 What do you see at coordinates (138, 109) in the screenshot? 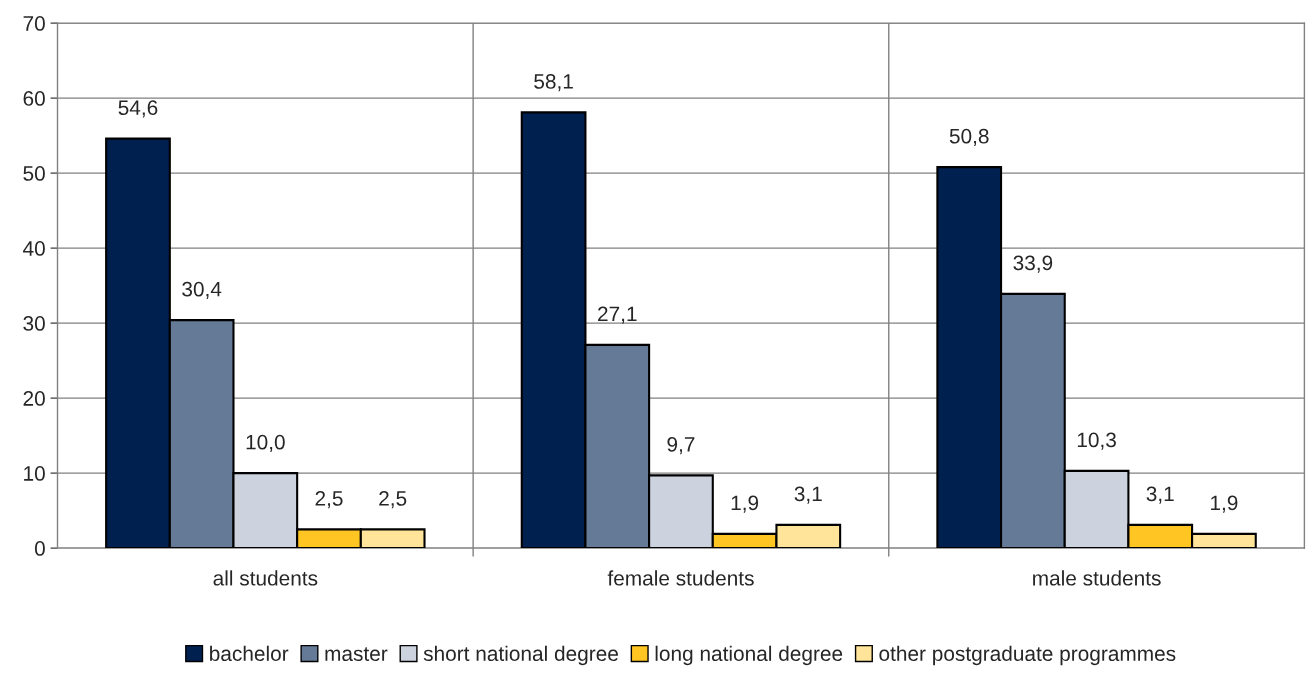
I see `data-label: 54,6` at bounding box center [138, 109].